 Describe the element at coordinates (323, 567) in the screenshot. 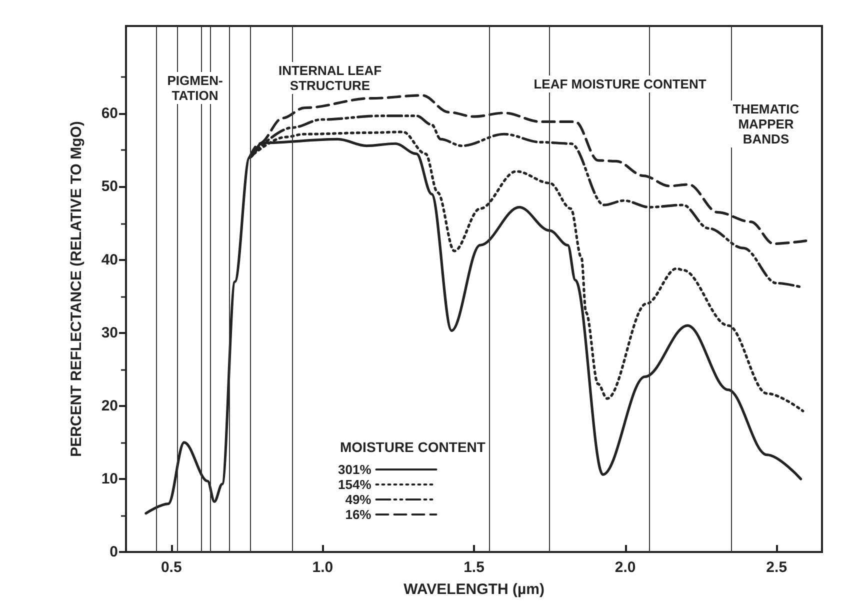

I see `x-tick-label: 1.0` at that location.